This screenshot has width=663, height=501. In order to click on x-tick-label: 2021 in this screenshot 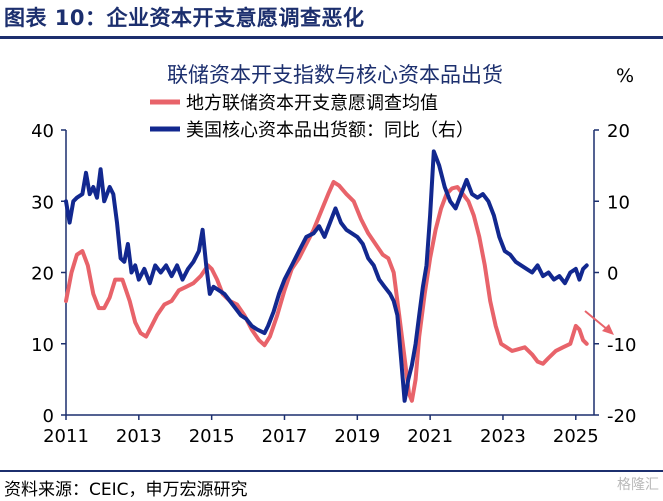, I will do `click(430, 436)`.